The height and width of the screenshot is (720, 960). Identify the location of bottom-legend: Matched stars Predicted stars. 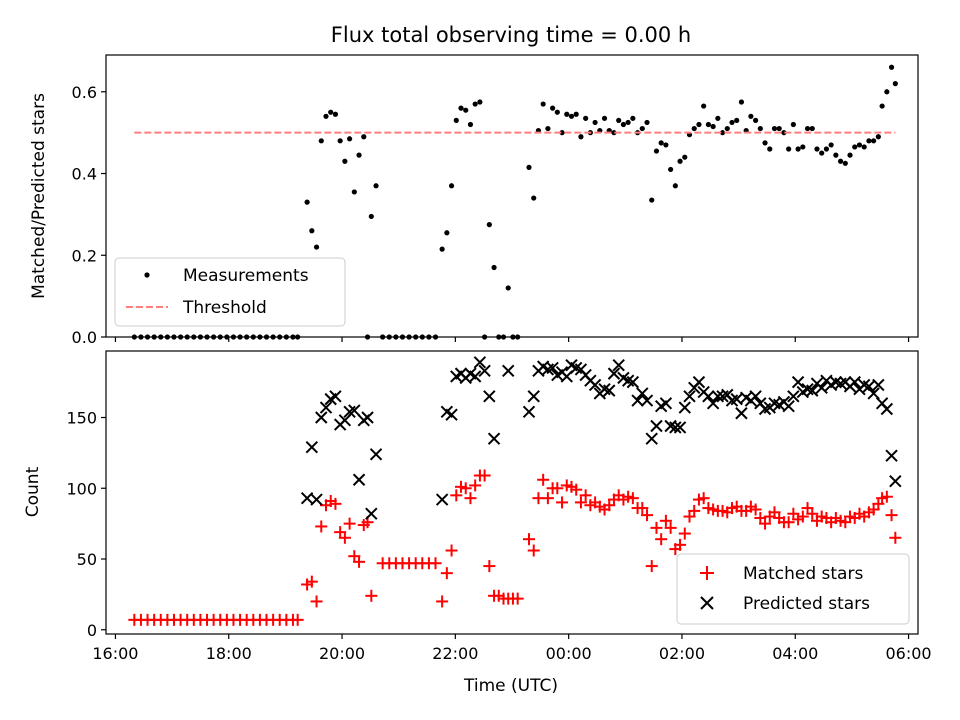
(793, 589).